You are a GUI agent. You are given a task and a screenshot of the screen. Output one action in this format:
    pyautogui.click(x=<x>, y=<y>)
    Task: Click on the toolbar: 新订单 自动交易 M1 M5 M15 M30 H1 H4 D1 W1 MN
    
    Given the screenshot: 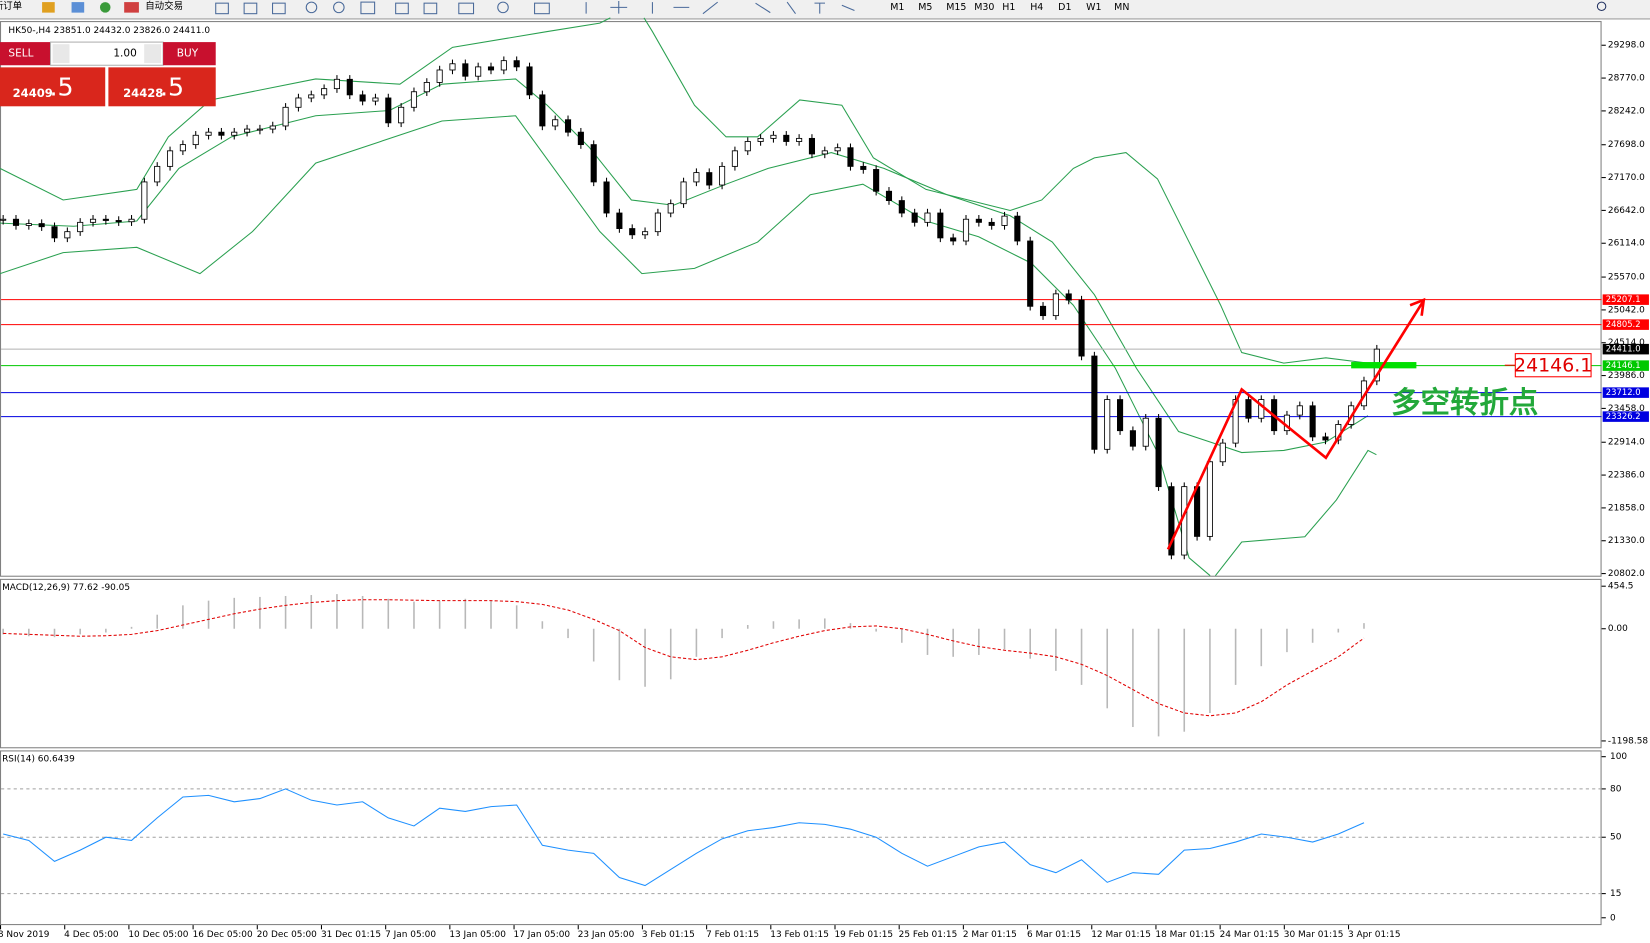 What is the action you would take?
    pyautogui.click(x=825, y=10)
    